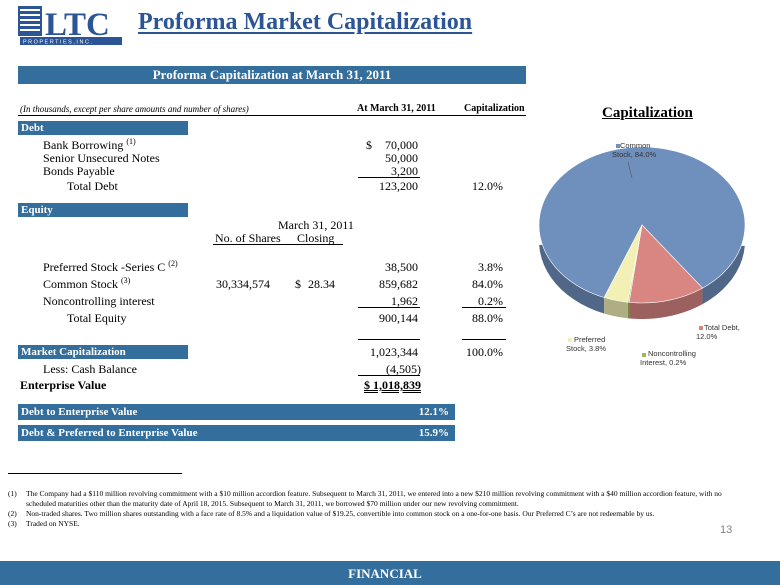  I want to click on value-preferred-stock: 38,500, so click(401, 267).